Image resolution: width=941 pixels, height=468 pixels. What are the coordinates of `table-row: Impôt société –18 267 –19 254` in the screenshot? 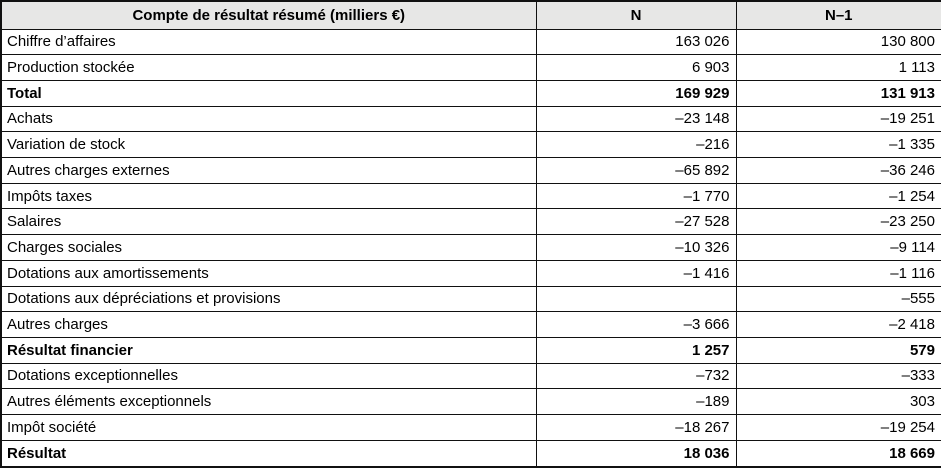 It's located at (470, 427).